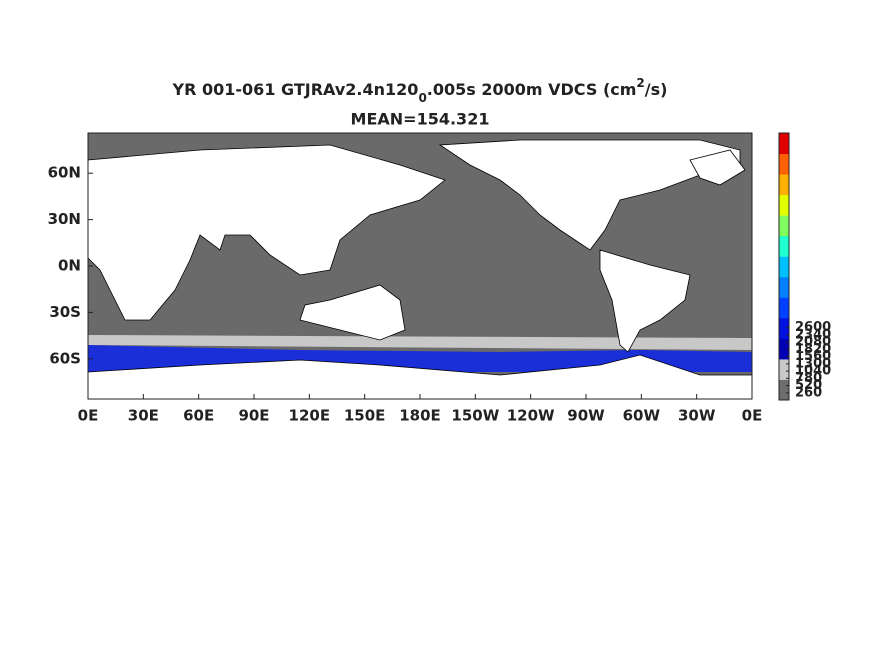 The image size is (884, 663). I want to click on title-superscript: 2, so click(640, 83).